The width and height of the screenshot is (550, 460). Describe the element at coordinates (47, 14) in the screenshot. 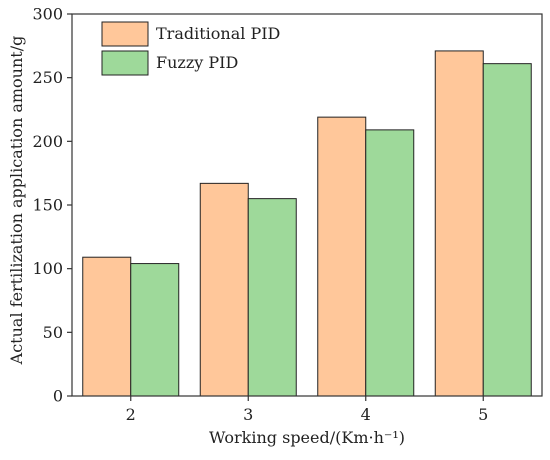

I see `y-tick-label: 300` at that location.